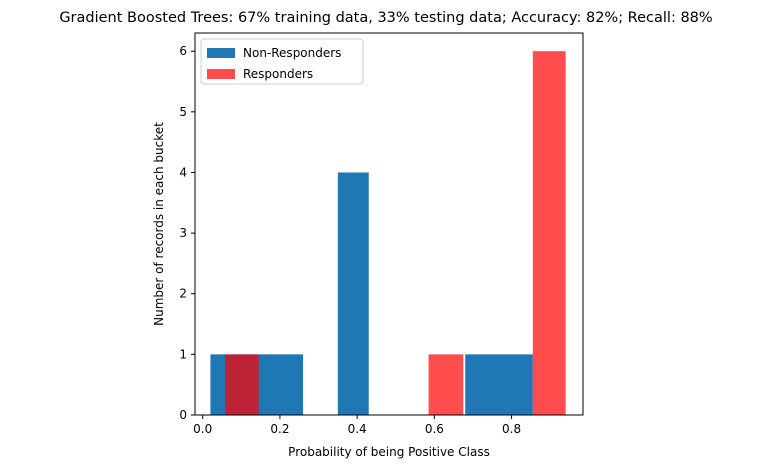 Image resolution: width=771 pixels, height=468 pixels. Describe the element at coordinates (389, 452) in the screenshot. I see `x-axis-label: Probability of being Positive Class` at that location.